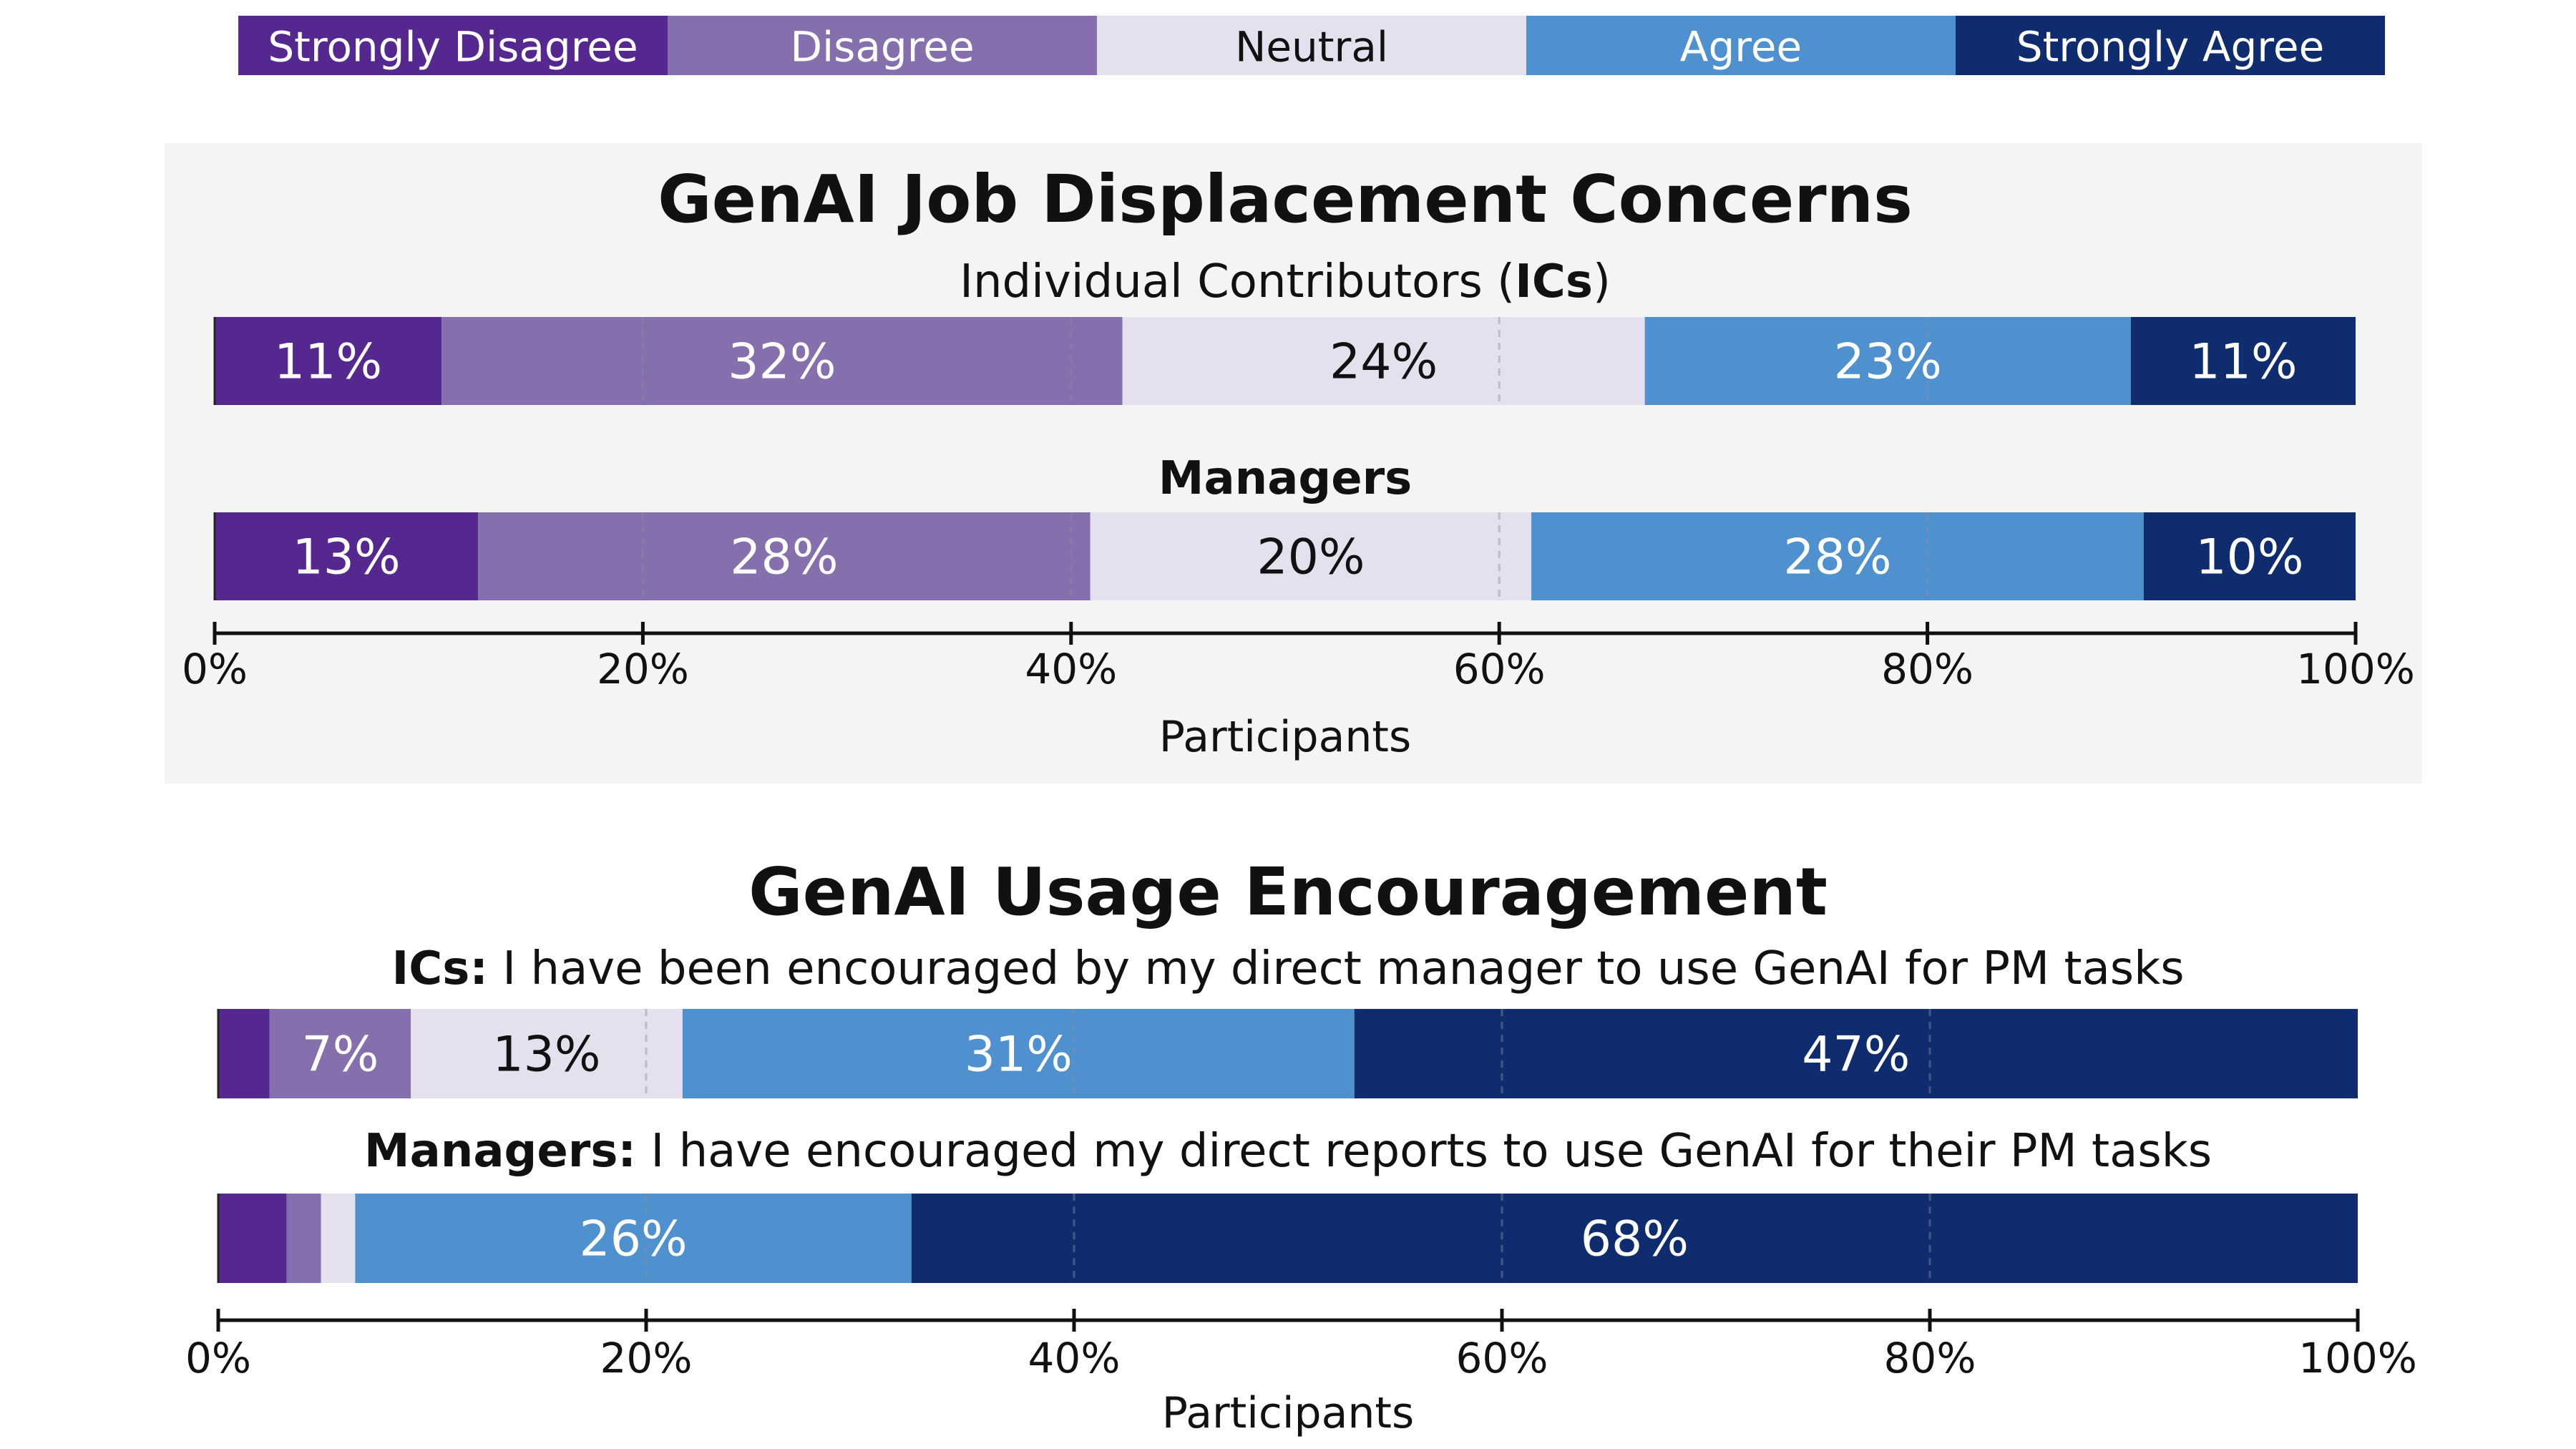 This screenshot has height=1449, width=2576. I want to click on segment-value-label: 23%, so click(1888, 362).